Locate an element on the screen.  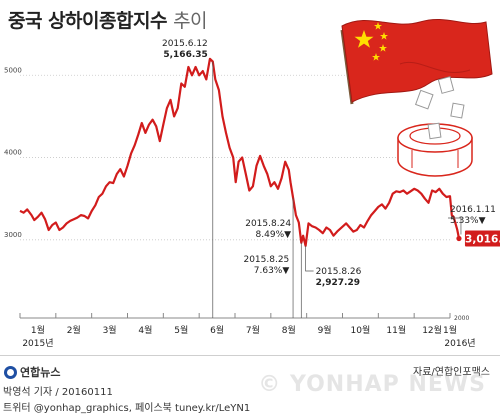
source-credit: 자료/연합인포맥스 is located at coordinates (451, 372).